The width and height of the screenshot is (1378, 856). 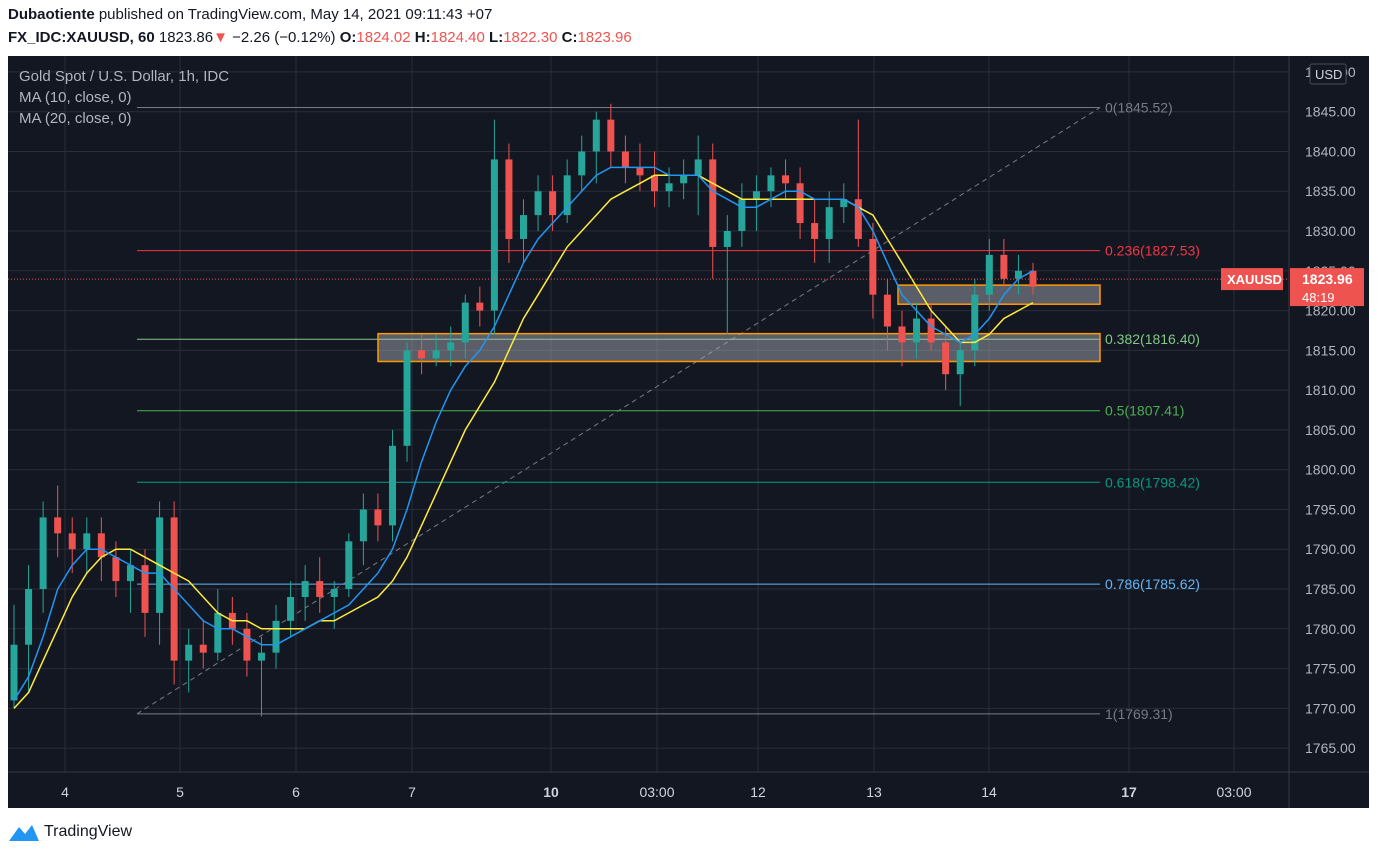 What do you see at coordinates (180, 792) in the screenshot?
I see `x-tick-label: 5` at bounding box center [180, 792].